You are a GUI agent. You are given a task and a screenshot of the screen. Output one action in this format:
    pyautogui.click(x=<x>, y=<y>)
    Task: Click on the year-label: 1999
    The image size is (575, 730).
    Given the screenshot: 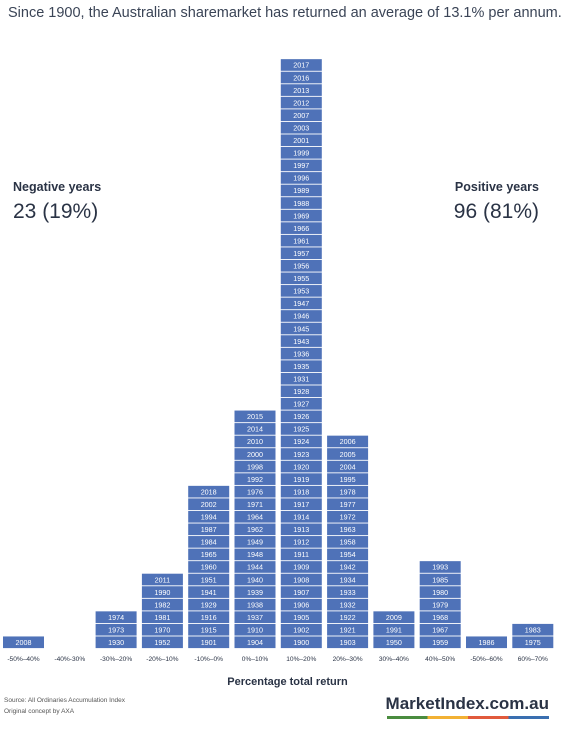 What is the action you would take?
    pyautogui.click(x=301, y=153)
    